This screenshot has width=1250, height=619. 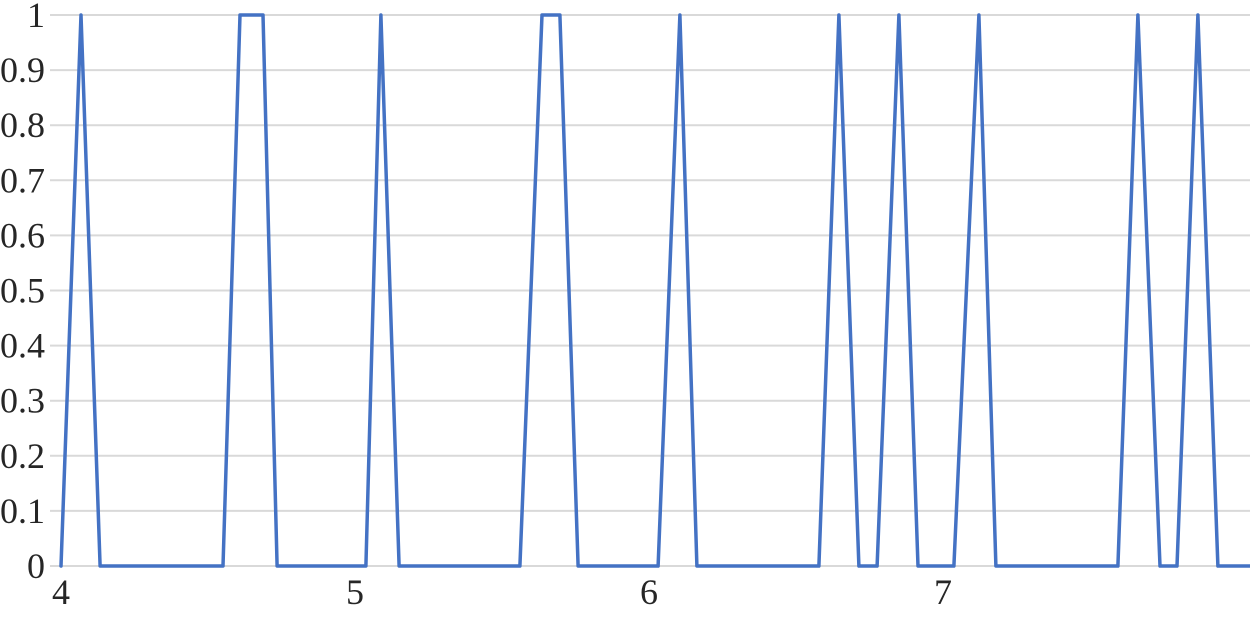 What do you see at coordinates (22, 456) in the screenshot?
I see `y-tick-label: 0.2` at bounding box center [22, 456].